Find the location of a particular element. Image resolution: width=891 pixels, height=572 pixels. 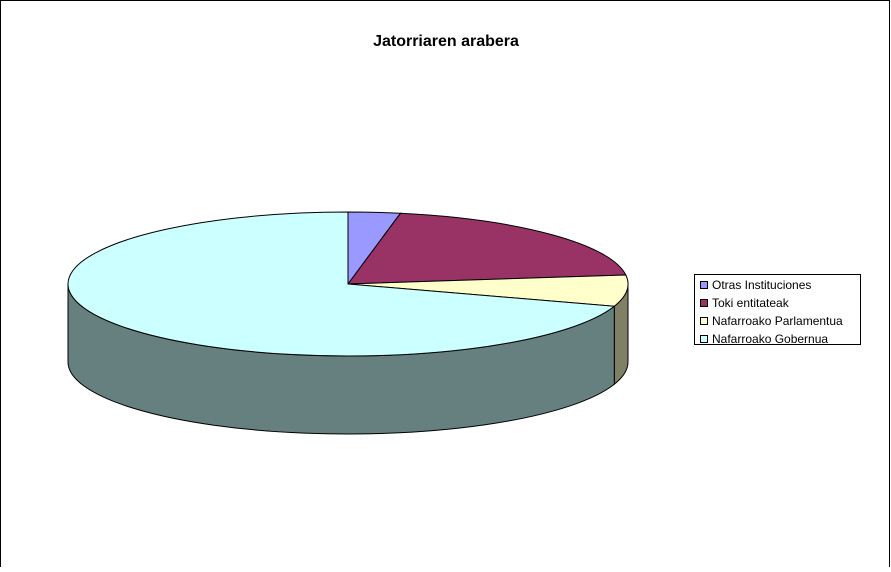

legend-box is located at coordinates (777, 309).